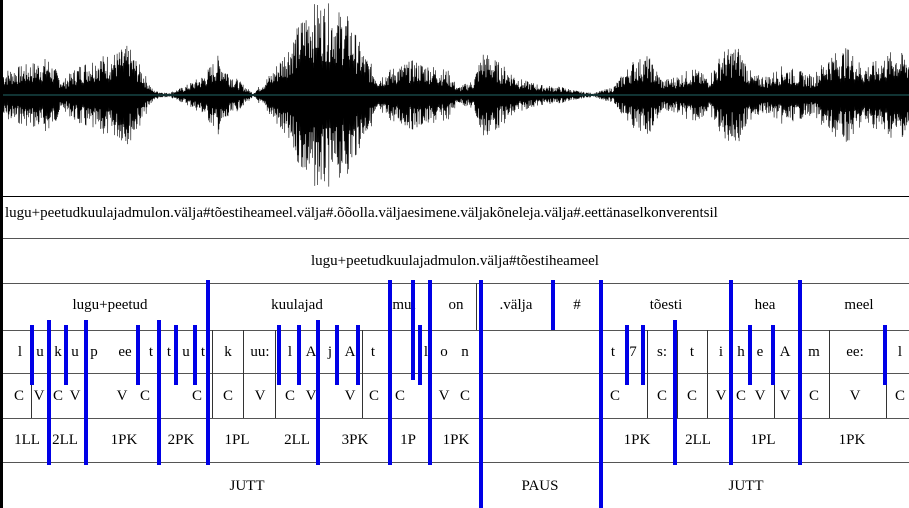  Describe the element at coordinates (181, 440) in the screenshot. I see `syllable-interval: 2PK` at that location.